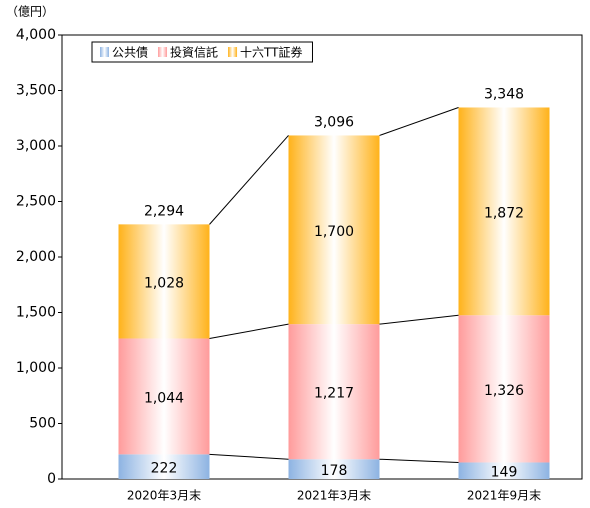 This screenshot has width=590, height=508. Describe the element at coordinates (504, 94) in the screenshot. I see `total-label: 3,348` at that location.